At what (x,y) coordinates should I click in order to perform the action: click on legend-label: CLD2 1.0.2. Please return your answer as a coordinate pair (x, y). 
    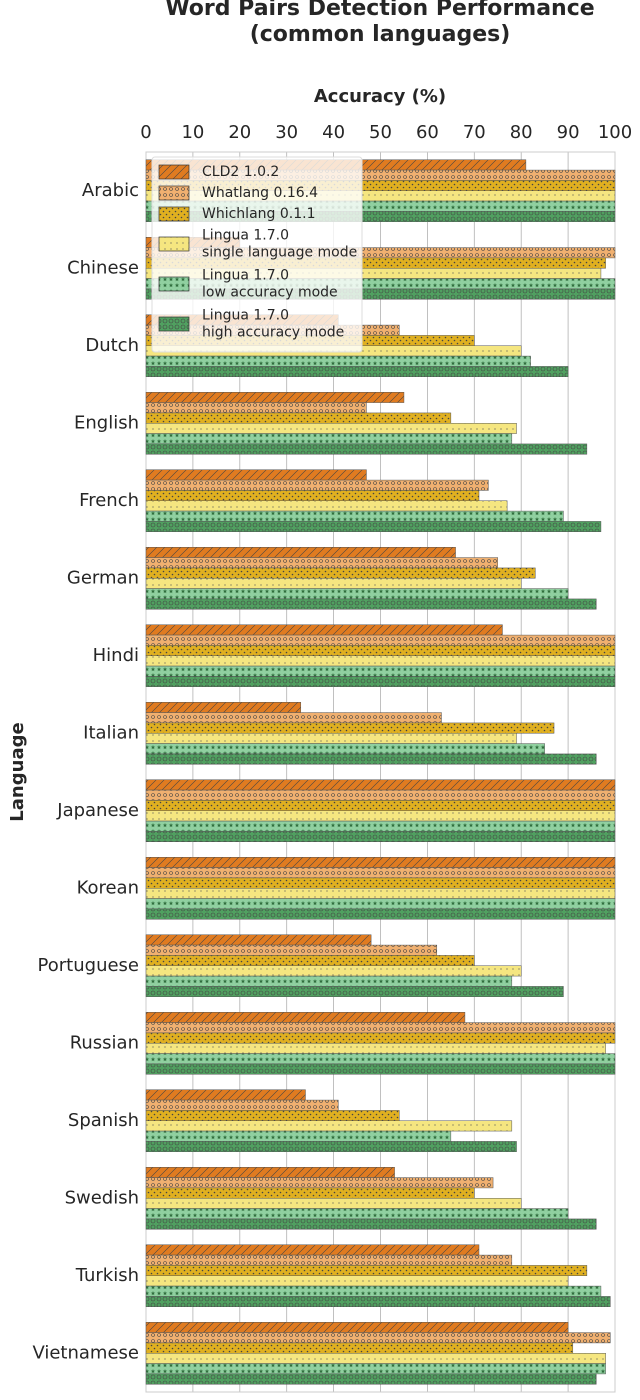
    Looking at the image, I should click on (240, 172).